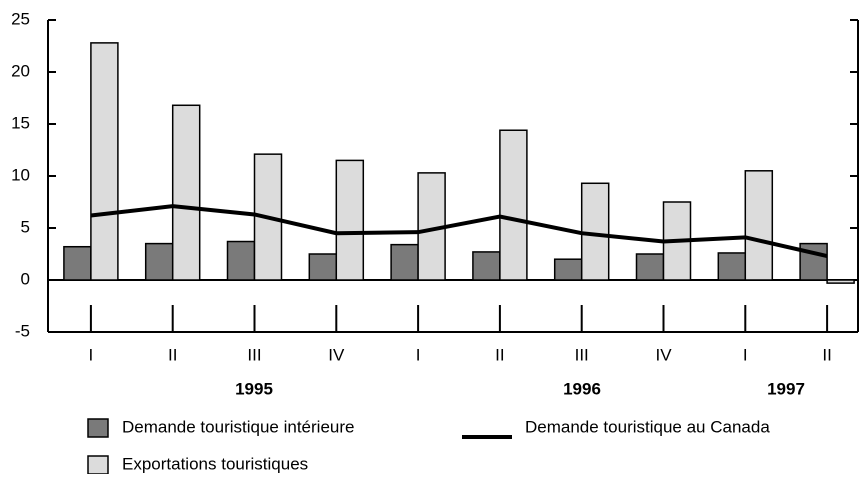 The height and width of the screenshot is (479, 860). Describe the element at coordinates (238, 426) in the screenshot. I see `legend-label: Demande touristique intérieure` at that location.